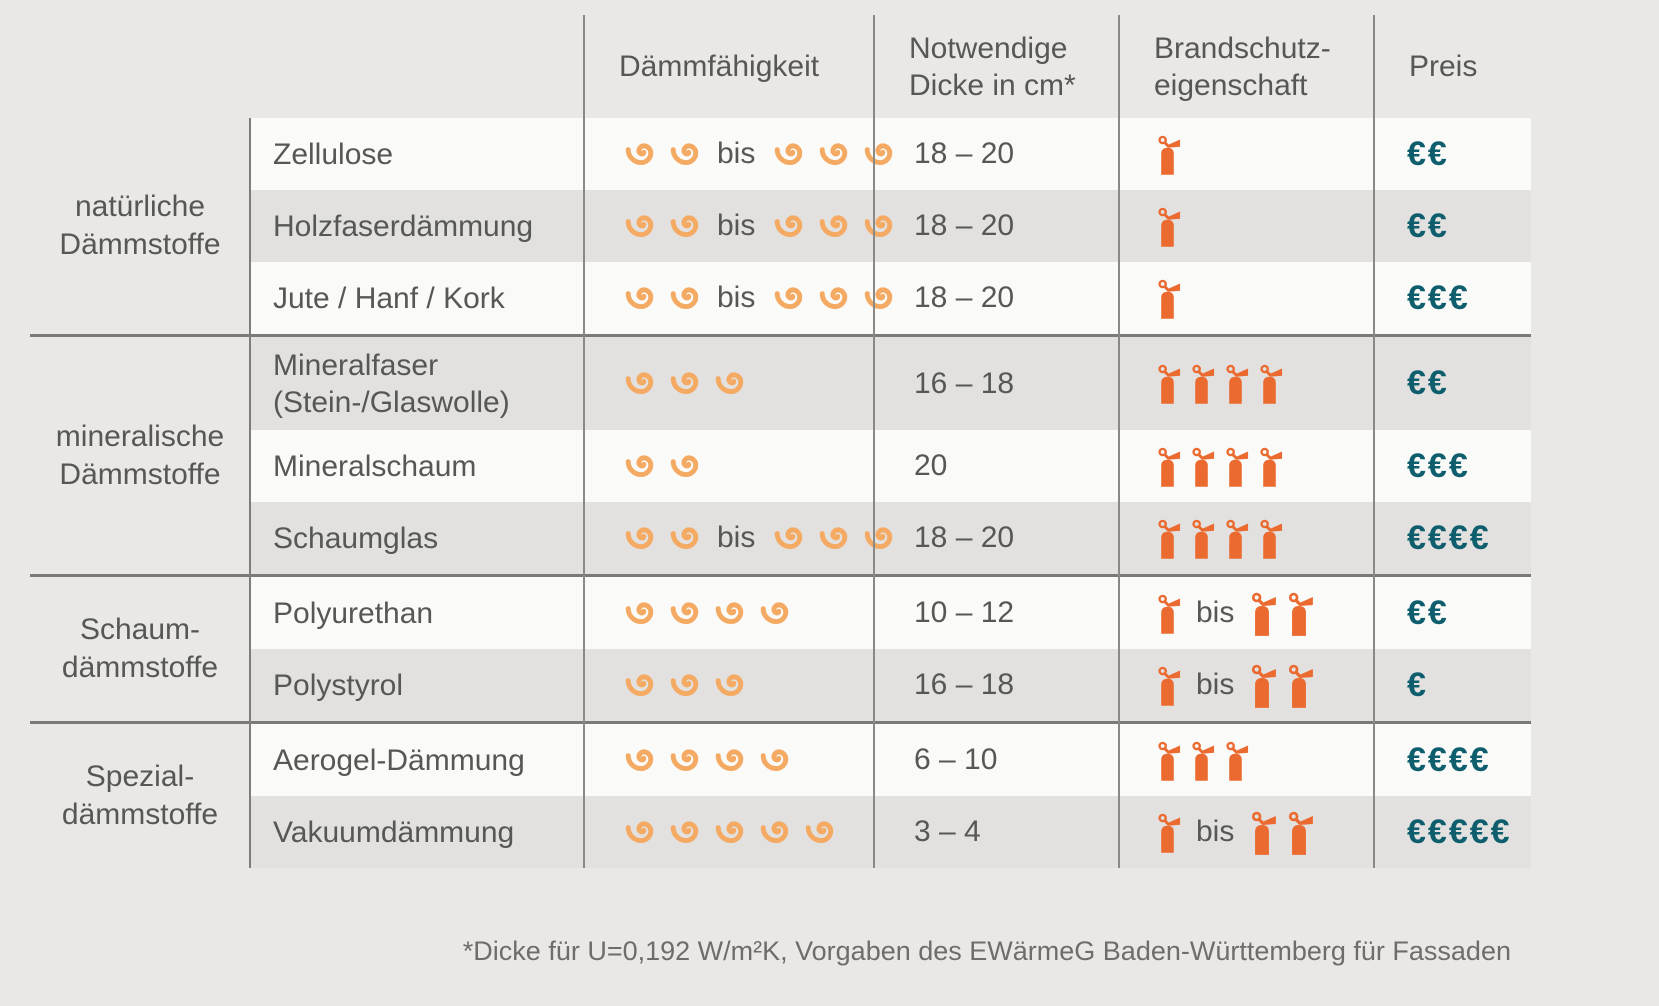  Describe the element at coordinates (890, 466) in the screenshot. I see `table-row: Mineralschaum 20 €` at that location.